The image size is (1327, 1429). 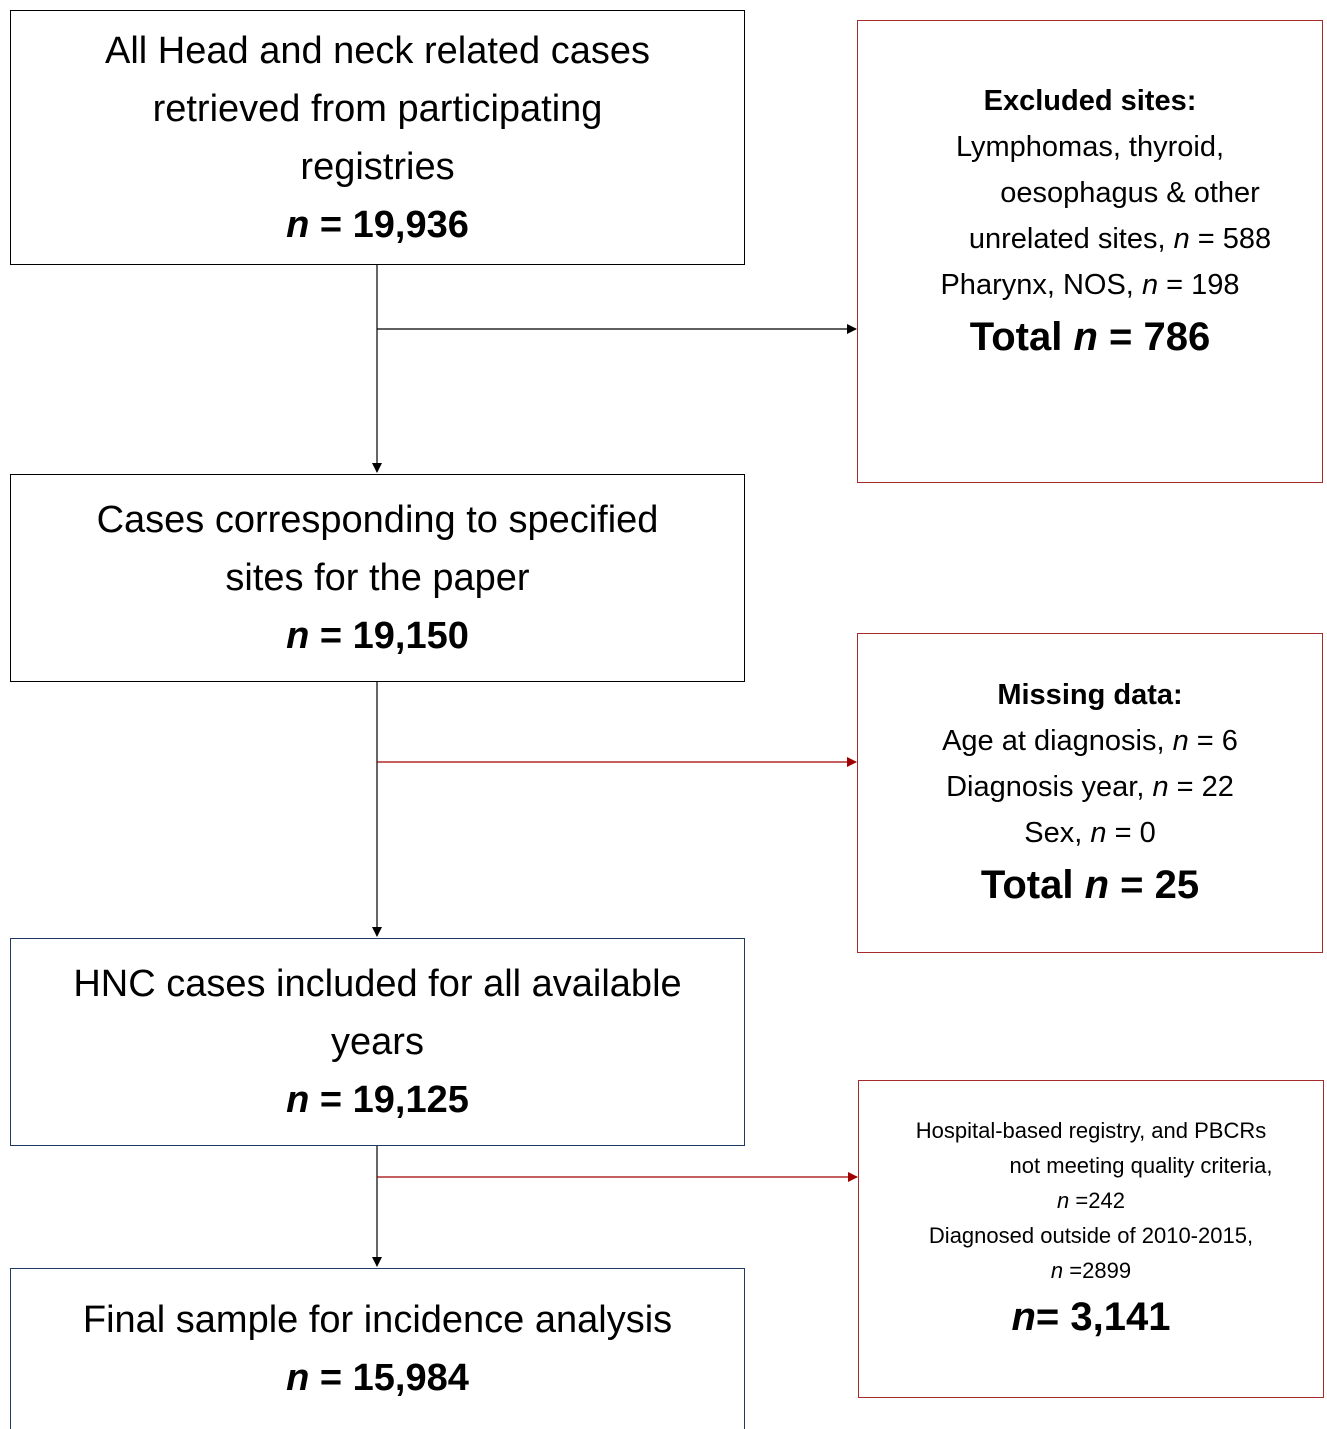 I want to click on box-text: HNC cases included for all available, so click(x=377, y=984).